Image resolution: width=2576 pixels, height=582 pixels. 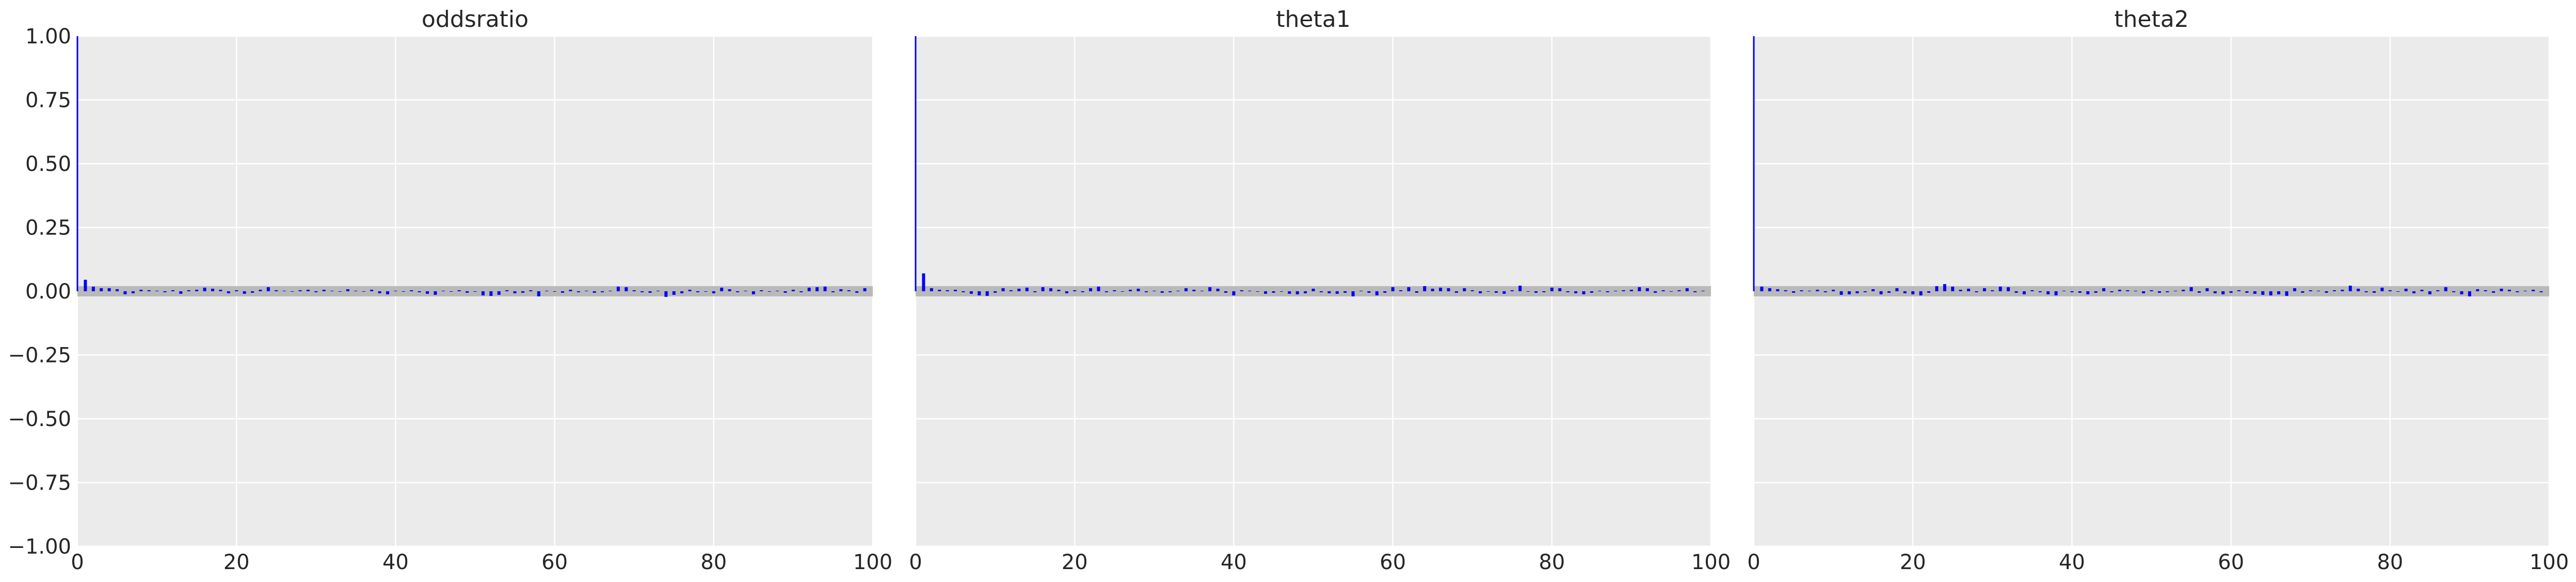 What do you see at coordinates (48, 228) in the screenshot?
I see `y-tick-label: 0.25` at bounding box center [48, 228].